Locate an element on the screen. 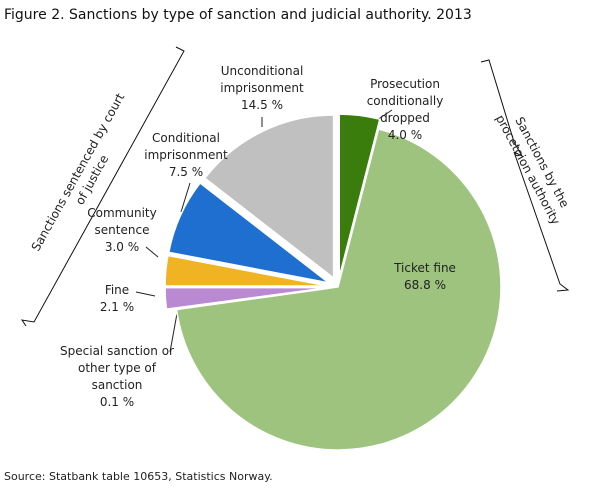 The image size is (609, 488). authority-bracket-top is located at coordinates (502, 108).